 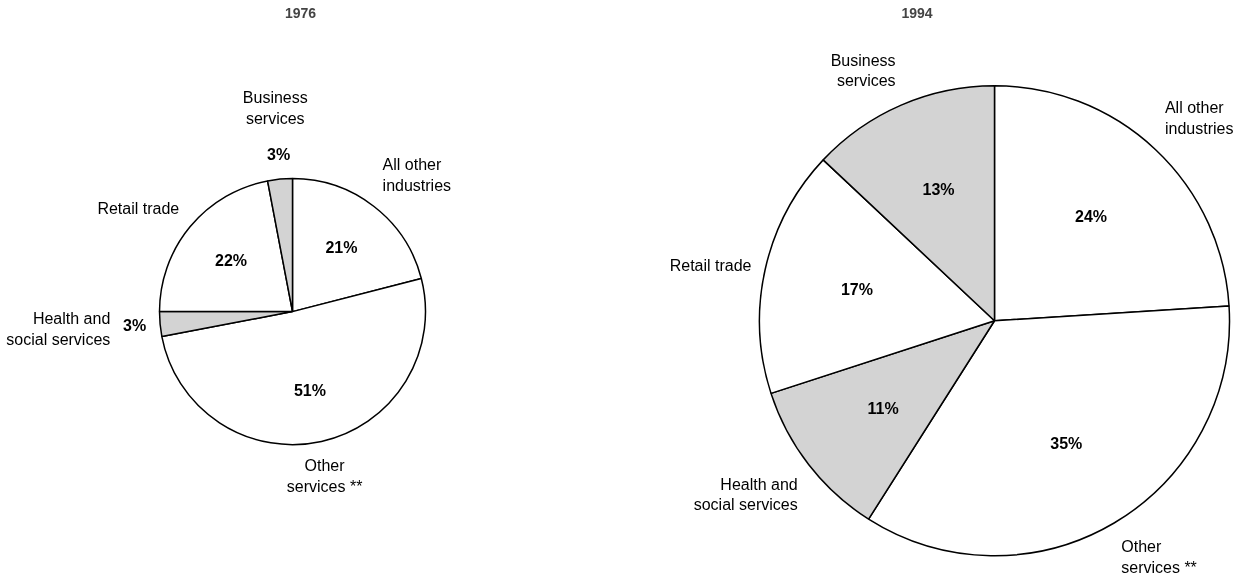 What do you see at coordinates (917, 12) in the screenshot?
I see `chart-title: 1994` at bounding box center [917, 12].